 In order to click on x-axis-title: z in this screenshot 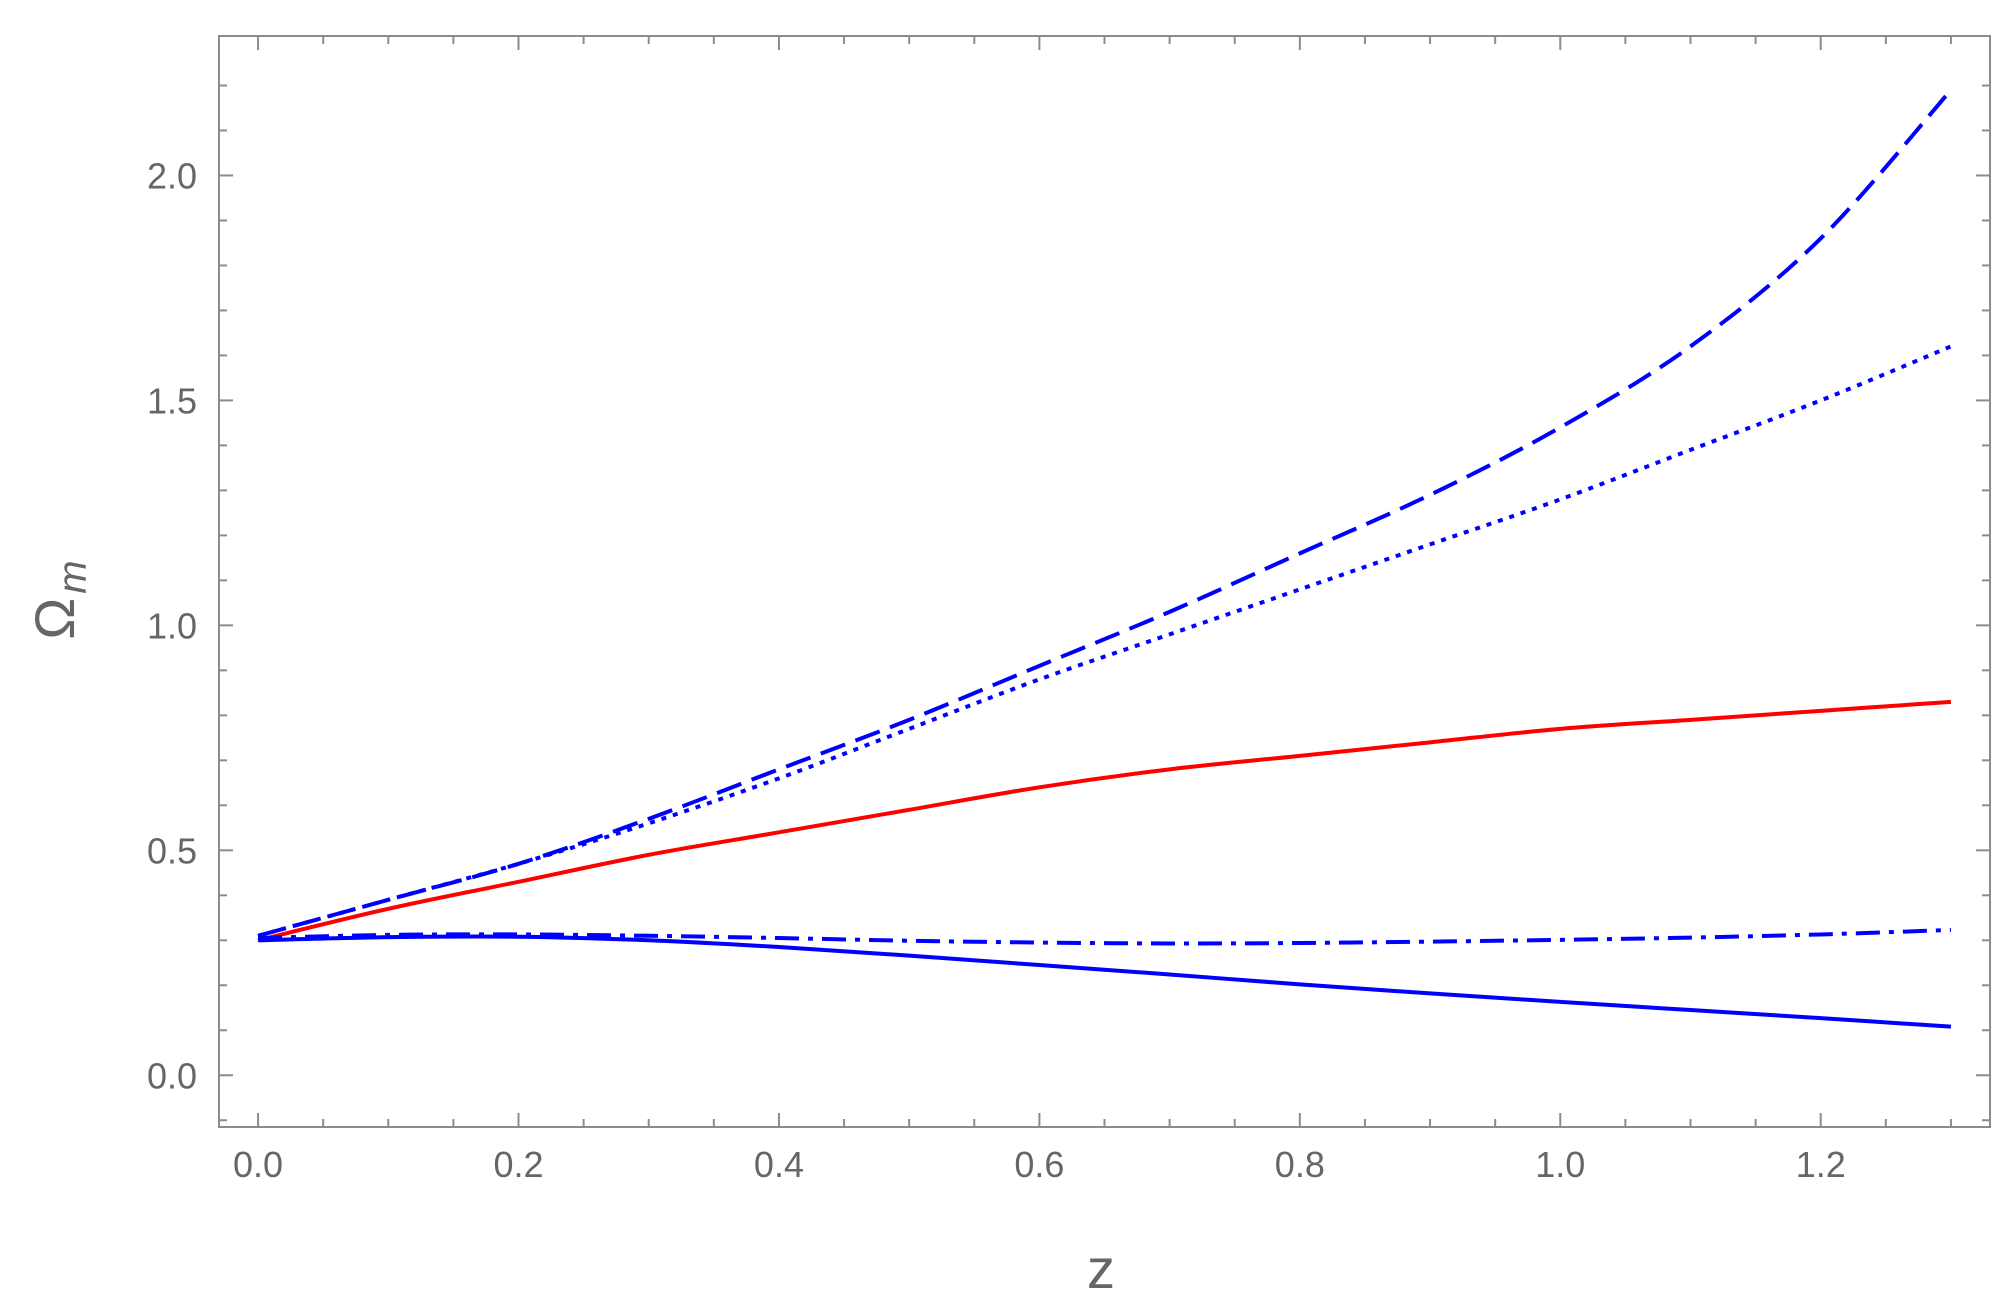, I will do `click(1101, 1268)`.